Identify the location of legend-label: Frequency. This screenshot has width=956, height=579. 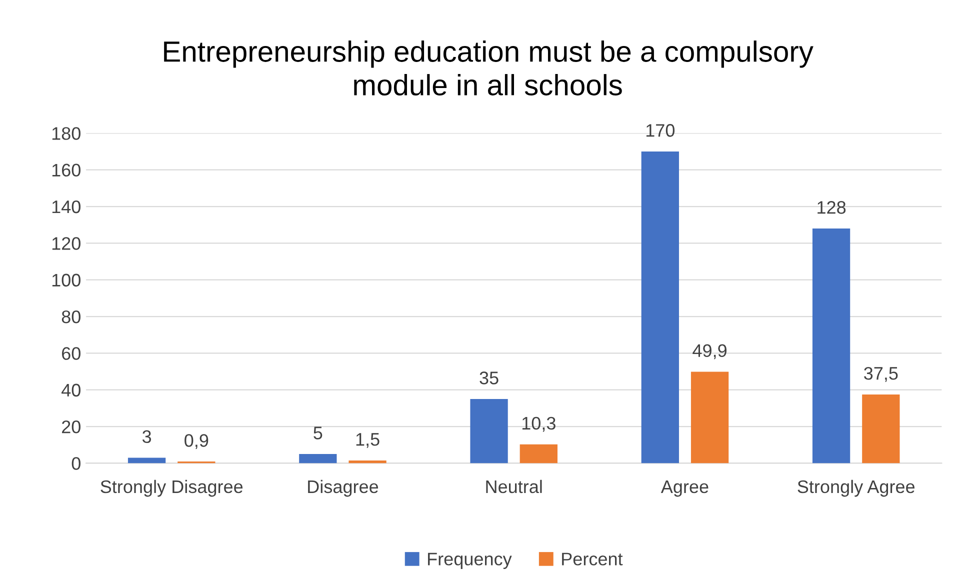
(470, 560).